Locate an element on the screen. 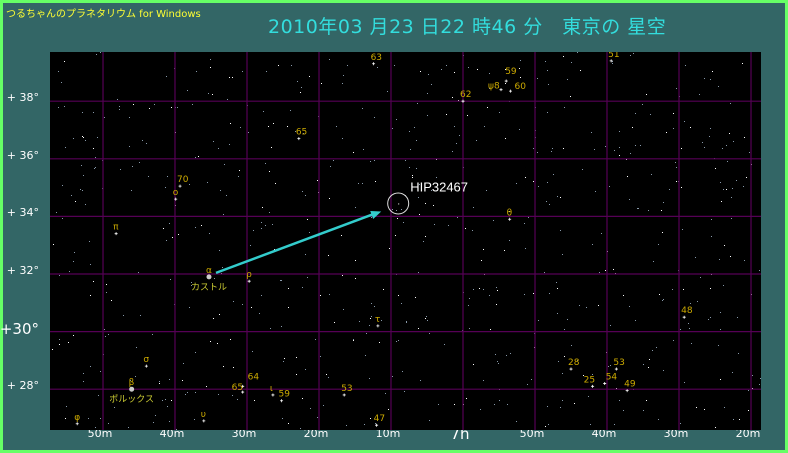 Image resolution: width=788 pixels, height=453 pixels. app-title: つるちゃんのプラネタリウム for Windows is located at coordinates (103, 14).